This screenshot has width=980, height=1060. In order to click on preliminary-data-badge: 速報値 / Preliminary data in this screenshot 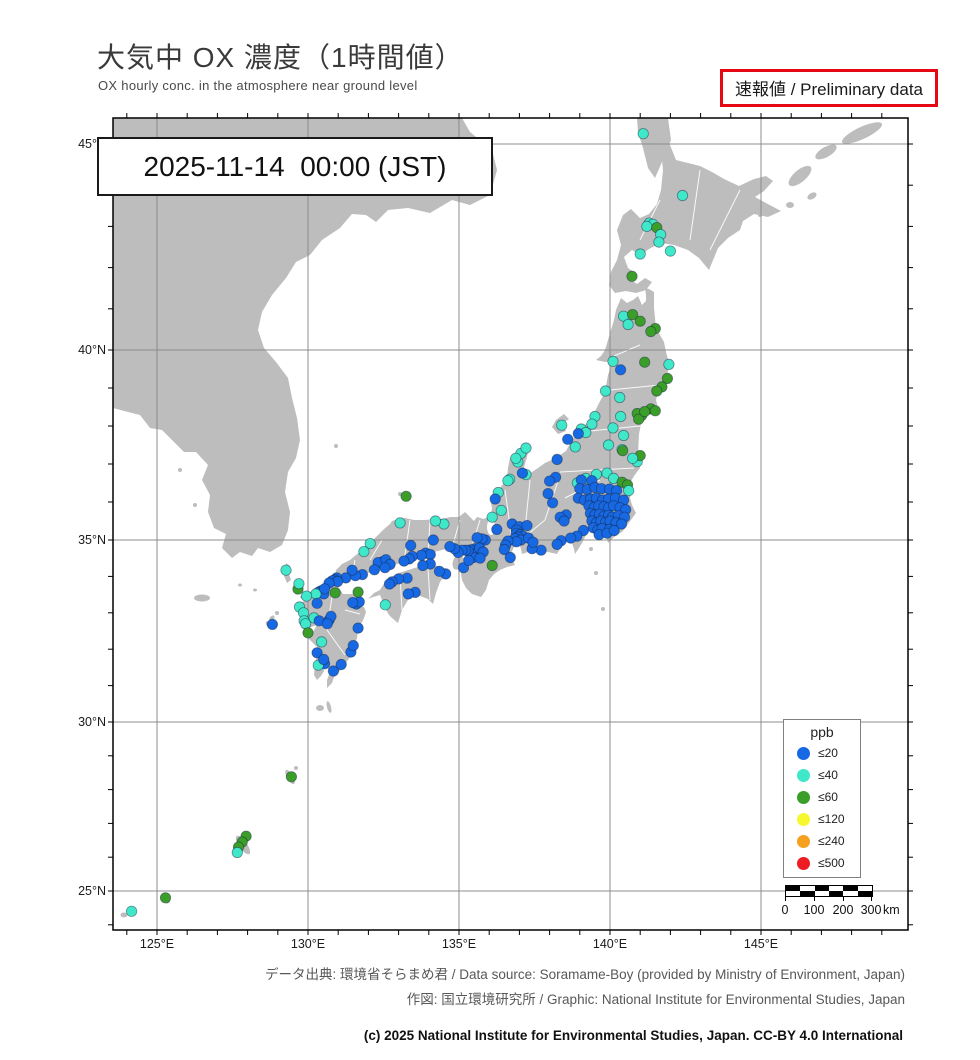, I will do `click(829, 88)`.